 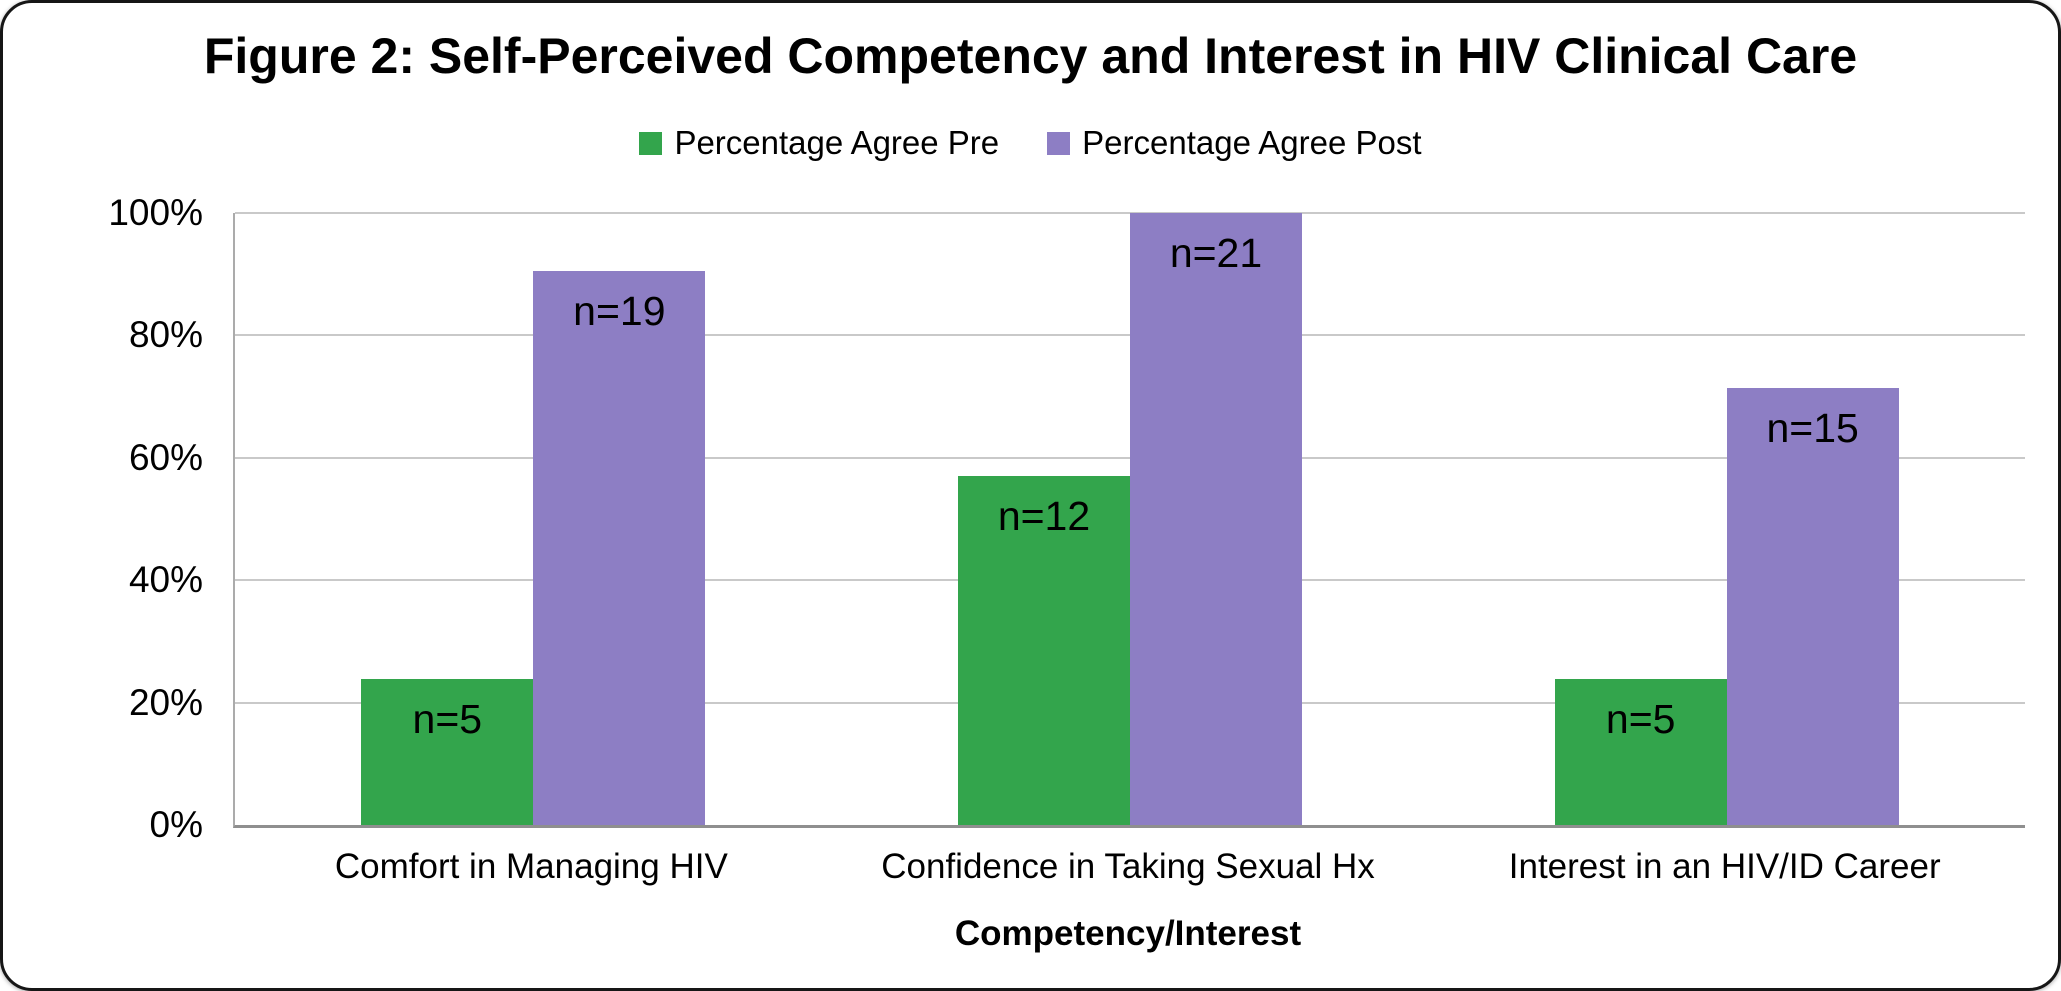 What do you see at coordinates (1128, 933) in the screenshot?
I see `x-axis-title: Competency/Interest` at bounding box center [1128, 933].